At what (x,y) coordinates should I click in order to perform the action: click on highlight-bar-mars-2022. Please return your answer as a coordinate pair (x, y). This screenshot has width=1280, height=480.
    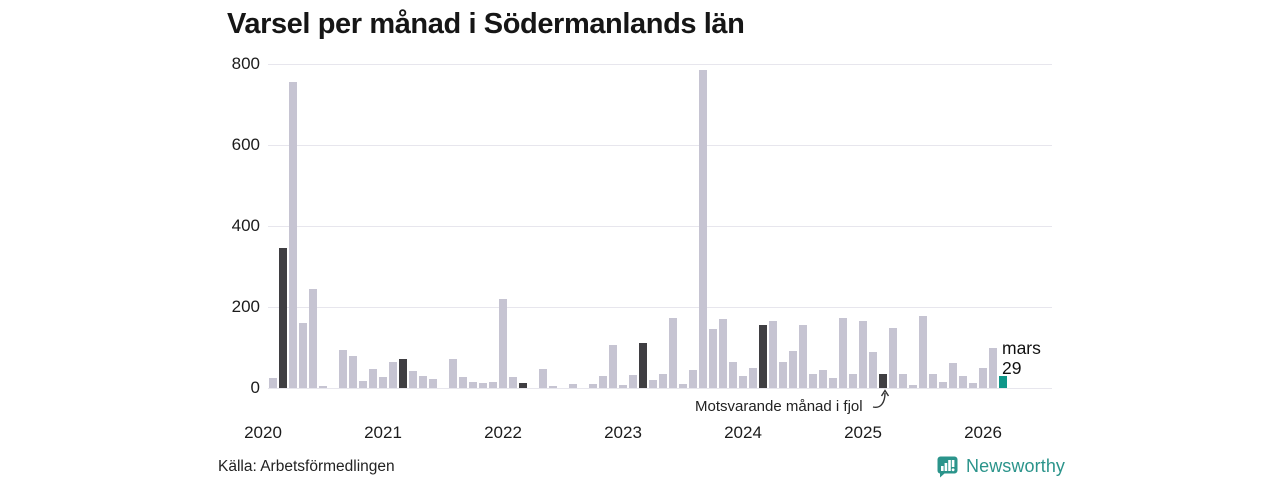
    Looking at the image, I should click on (523, 385).